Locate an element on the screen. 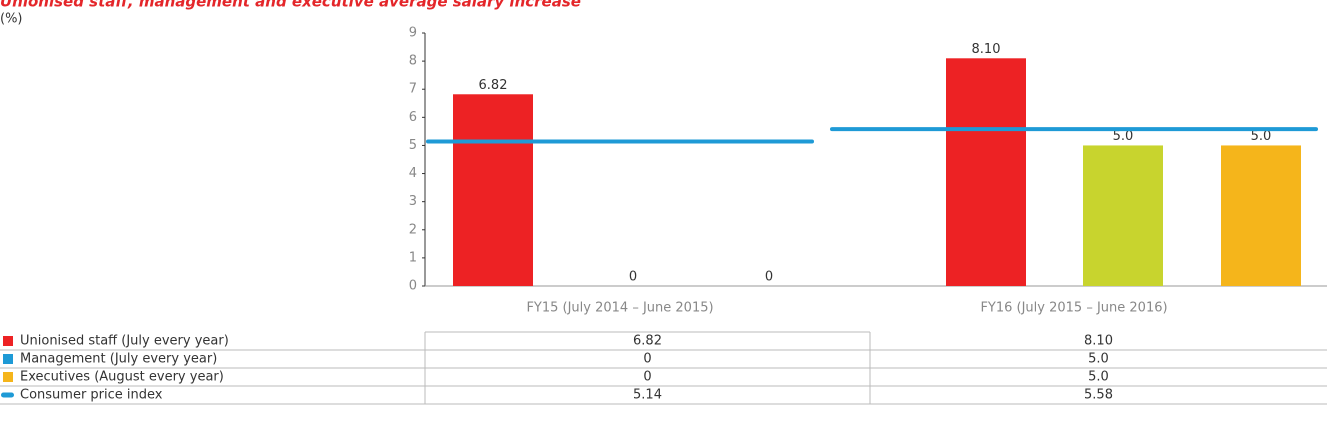 The width and height of the screenshot is (1327, 448). y-tick-label: 6 is located at coordinates (413, 117).